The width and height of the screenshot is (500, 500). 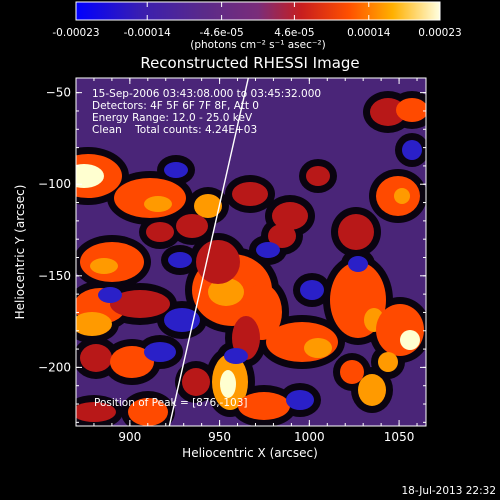 I want to click on overlay-detectors: Detectors: 4F 5F 6F 7F 8F, Att 0, so click(x=175, y=106).